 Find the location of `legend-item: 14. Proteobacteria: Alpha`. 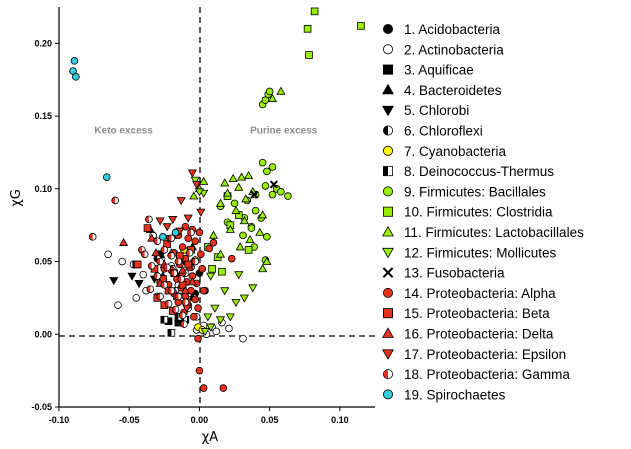

legend-item: 14. Proteobacteria: Alpha is located at coordinates (469, 293).